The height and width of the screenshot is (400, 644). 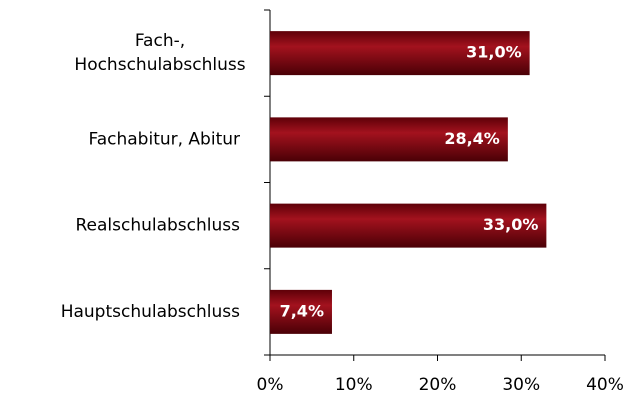 What do you see at coordinates (521, 385) in the screenshot?
I see `x-tick-label: 30%` at bounding box center [521, 385].